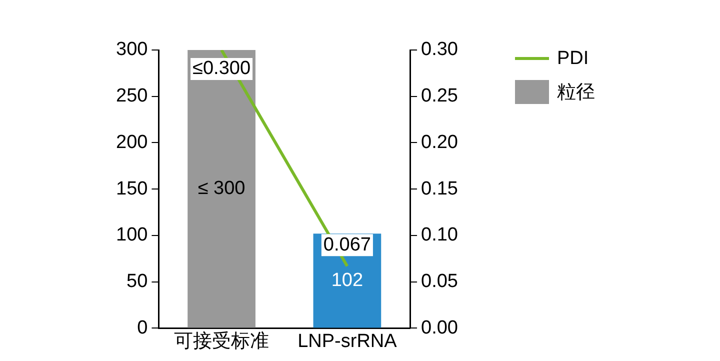  Describe the element at coordinates (222, 189) in the screenshot. I see `data-label: ≤ 300` at that location.